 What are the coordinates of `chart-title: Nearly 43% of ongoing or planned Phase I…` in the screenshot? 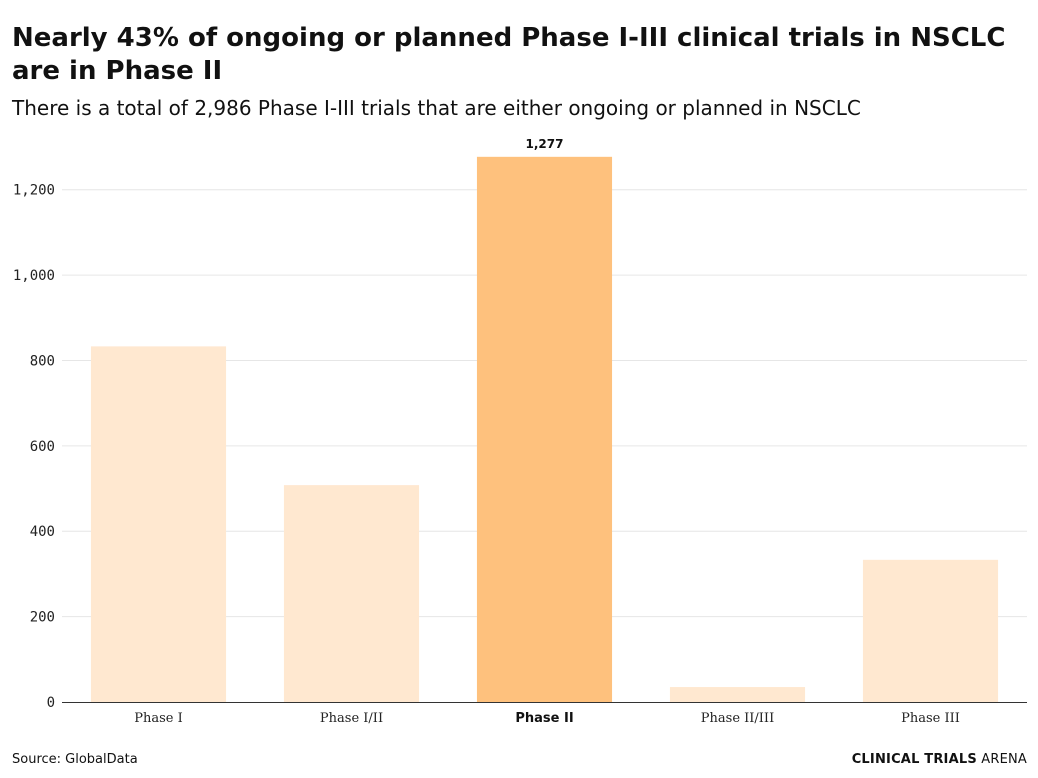 It's located at (509, 54).